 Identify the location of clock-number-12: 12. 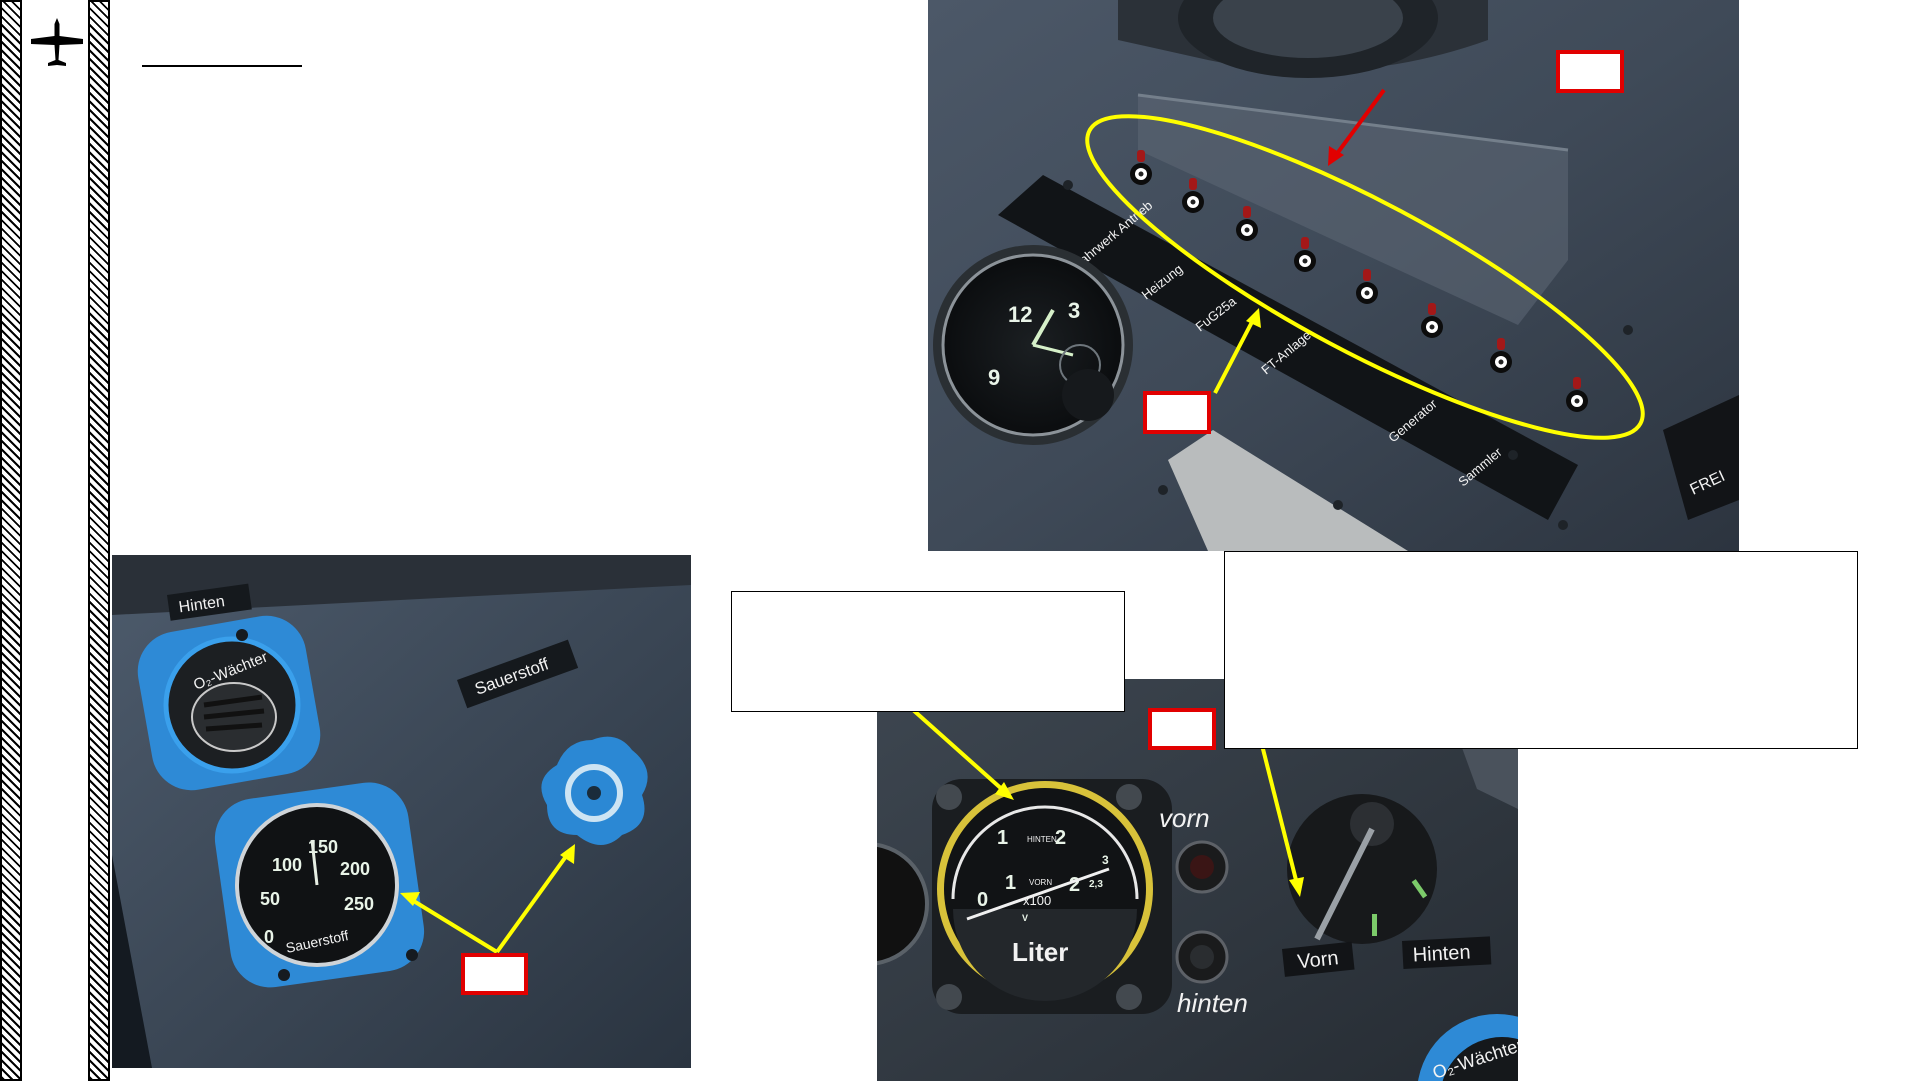
(1020, 314).